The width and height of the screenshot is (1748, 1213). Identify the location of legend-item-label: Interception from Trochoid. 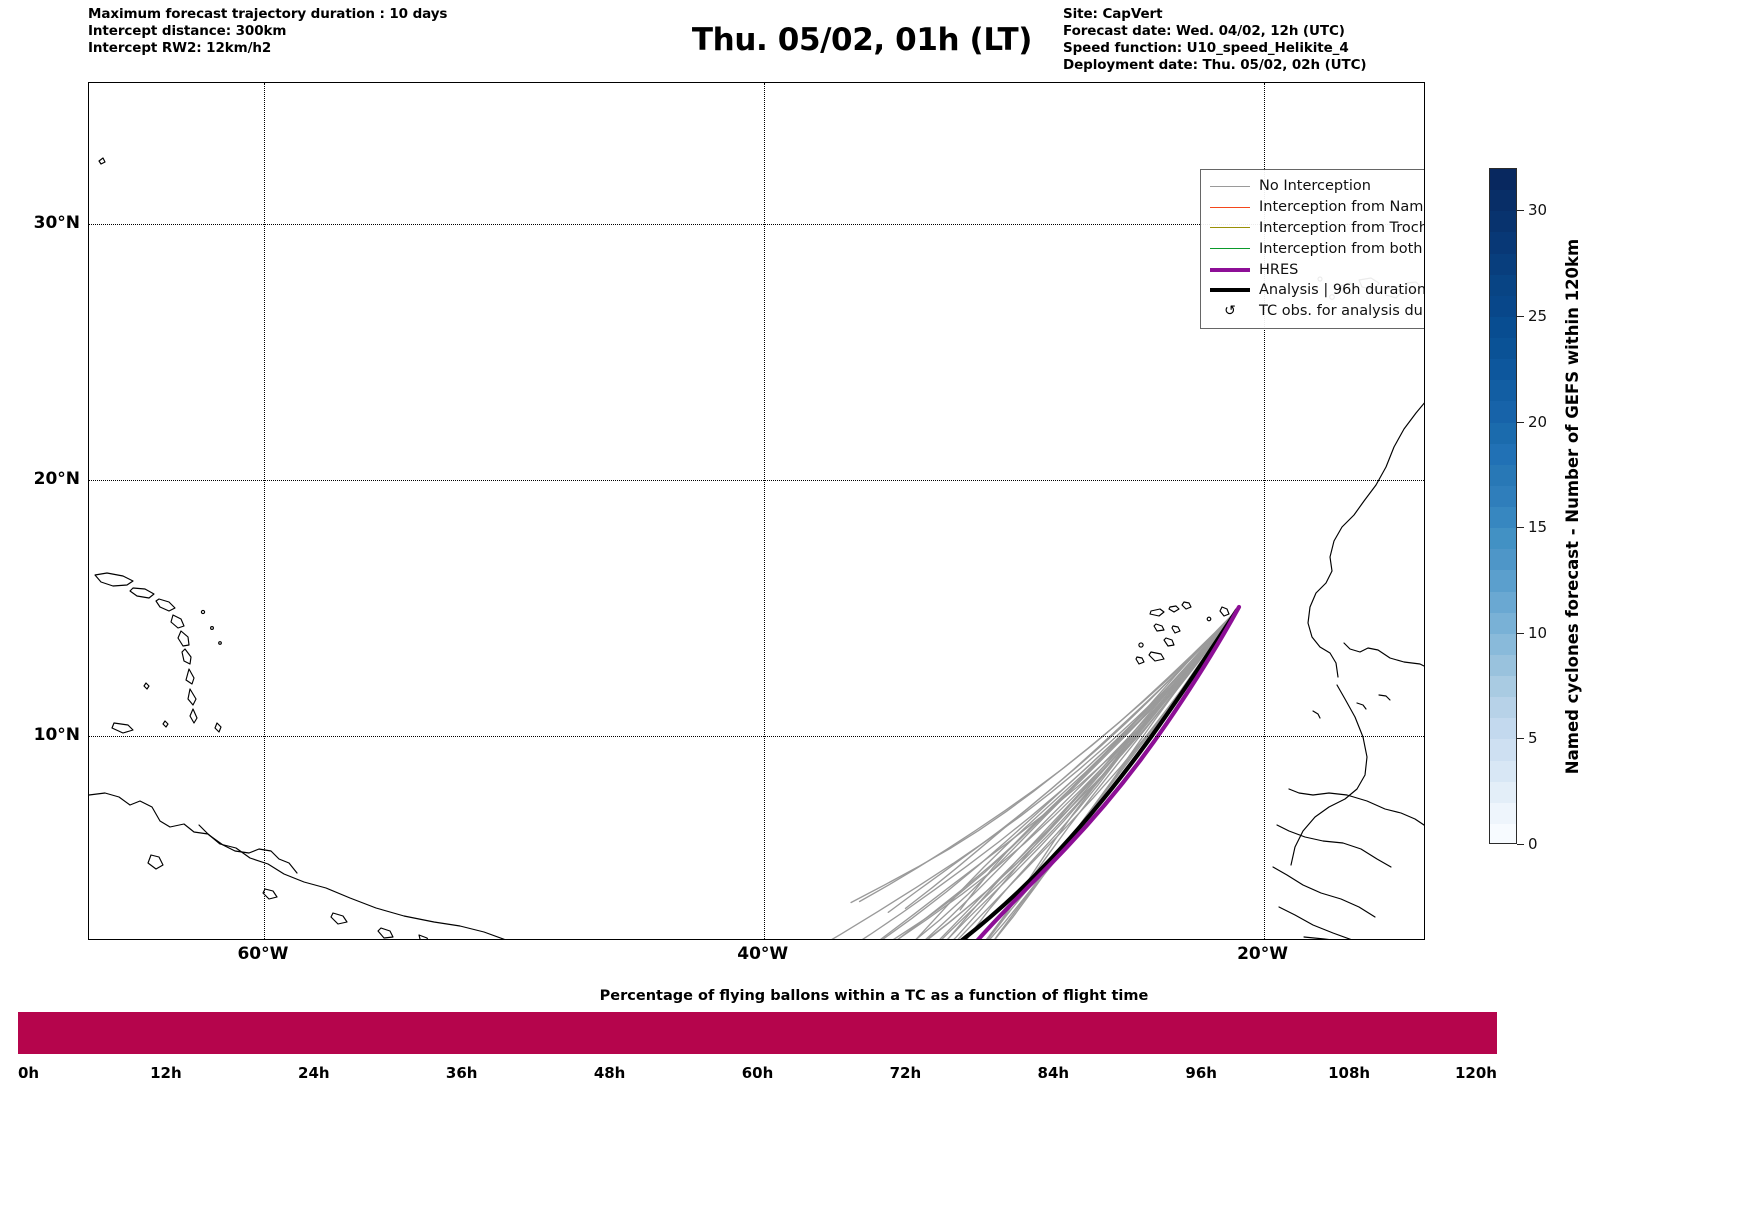
(1341, 227).